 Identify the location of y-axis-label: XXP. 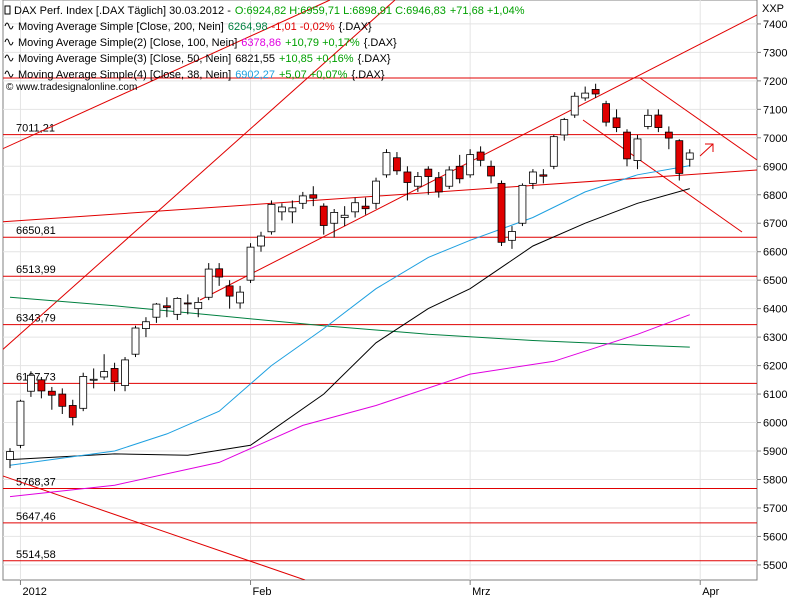
(773, 9).